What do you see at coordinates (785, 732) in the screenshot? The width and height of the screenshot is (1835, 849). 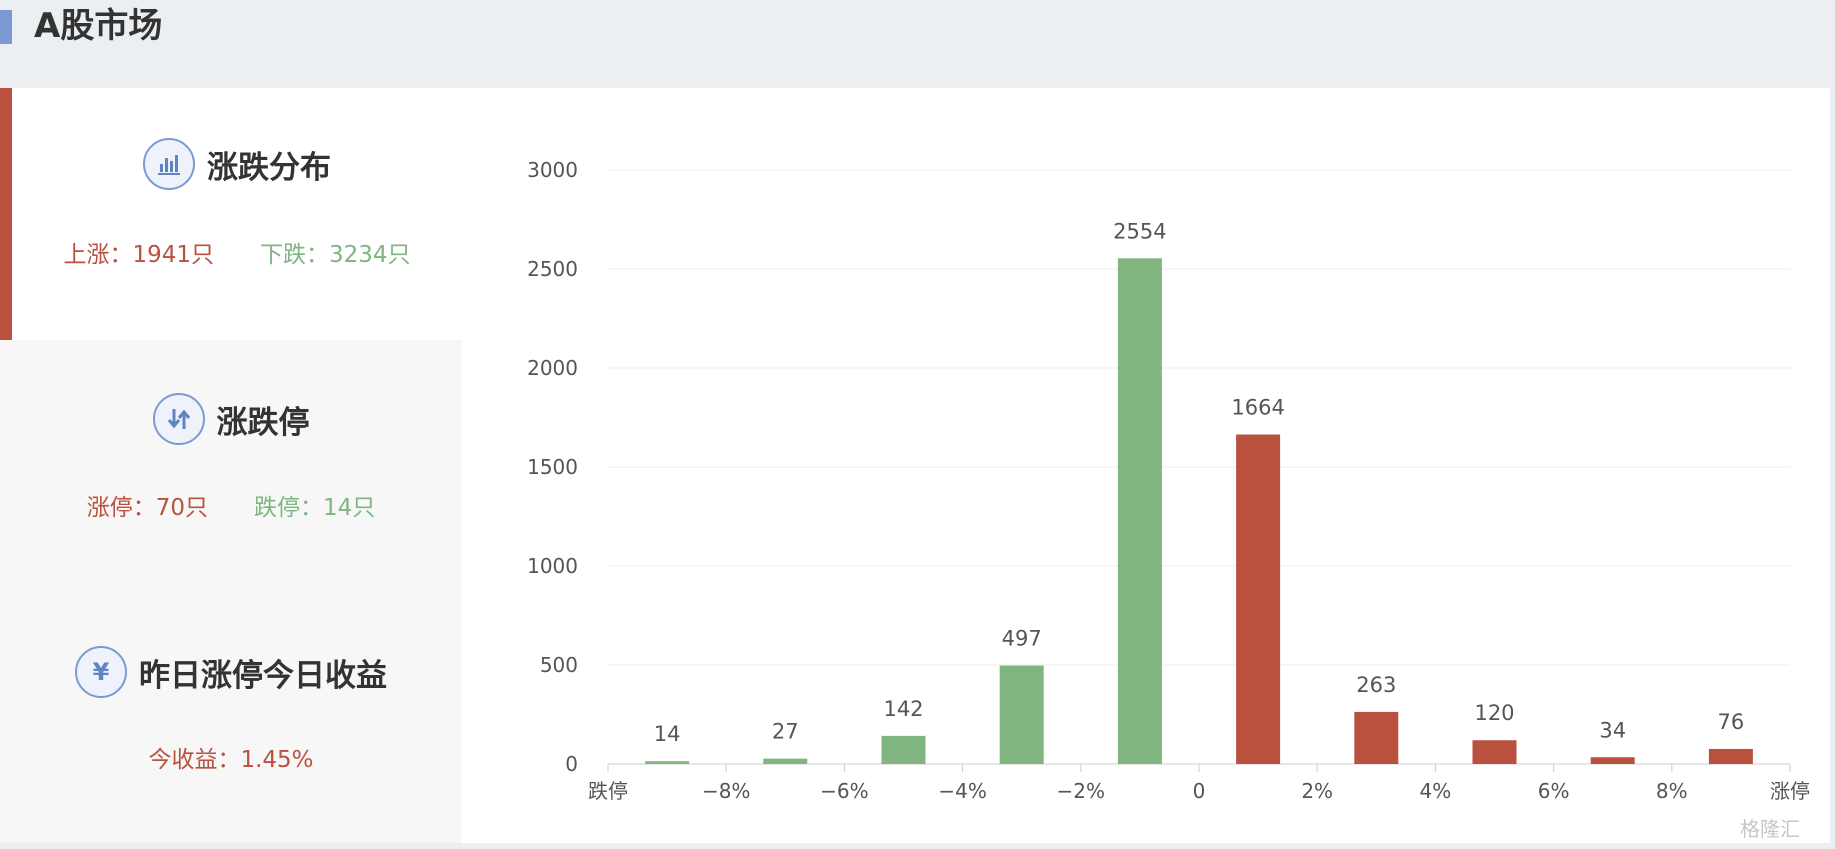 I see `data-label: 27` at bounding box center [785, 732].